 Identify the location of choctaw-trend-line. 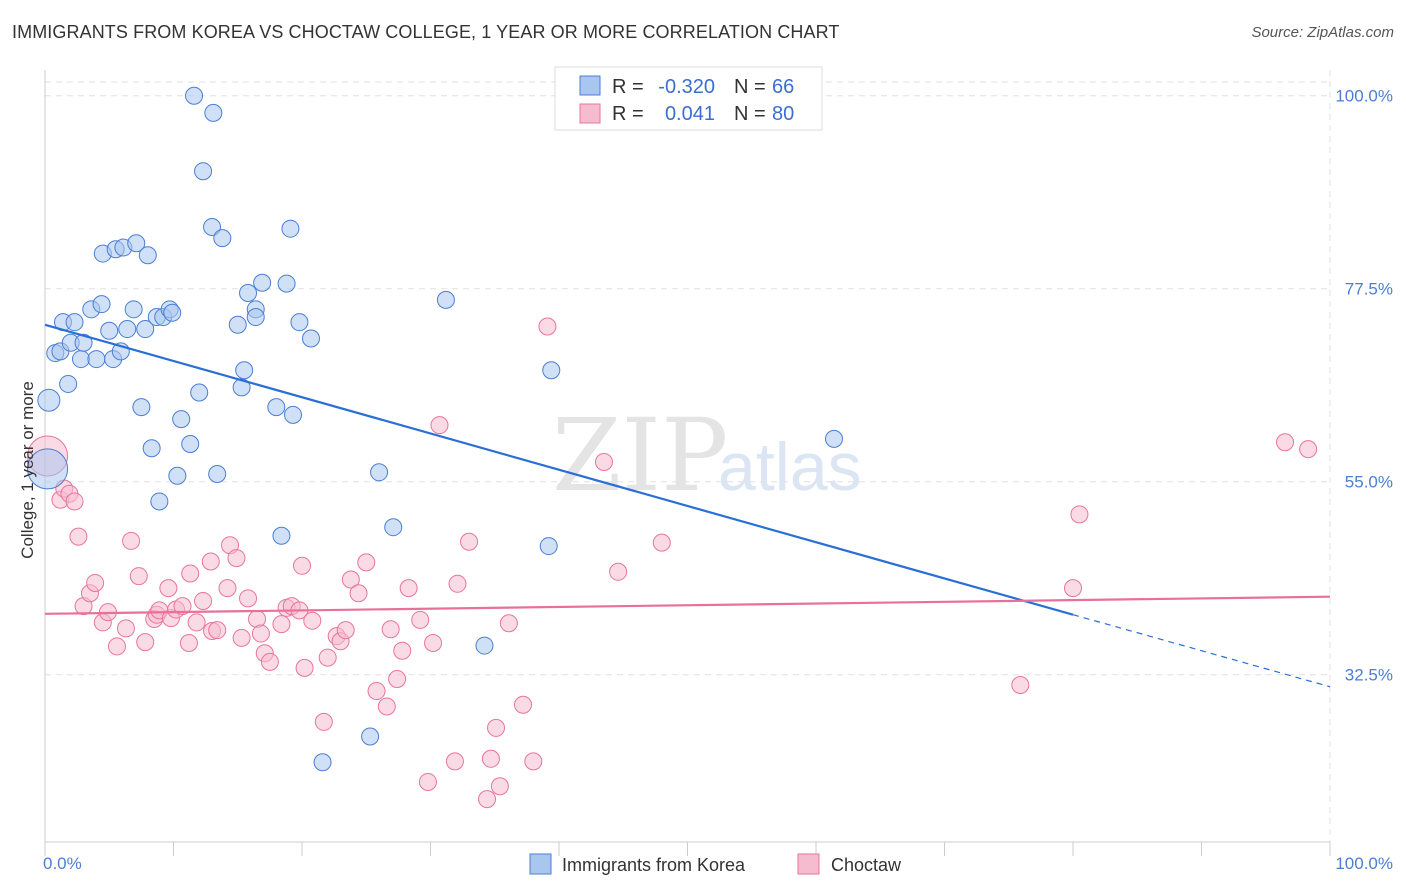
(687, 605).